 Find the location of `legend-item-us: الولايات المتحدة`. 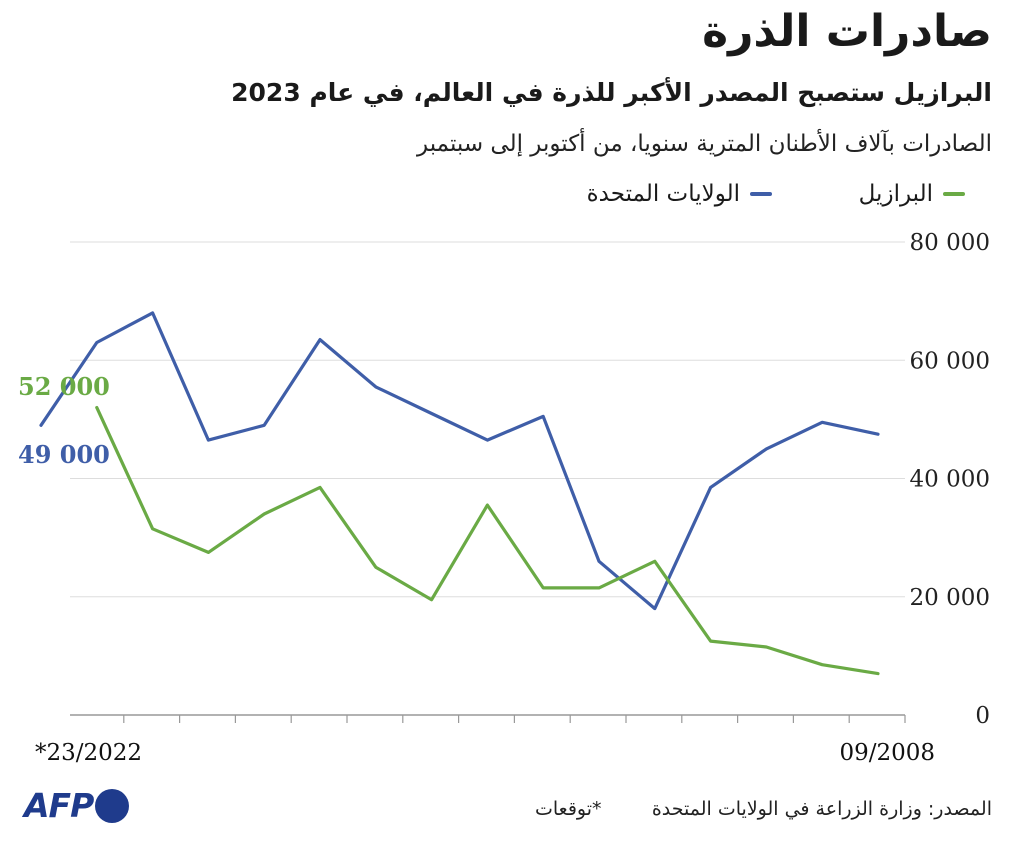

legend-item-us: الولايات المتحدة is located at coordinates (679, 194).